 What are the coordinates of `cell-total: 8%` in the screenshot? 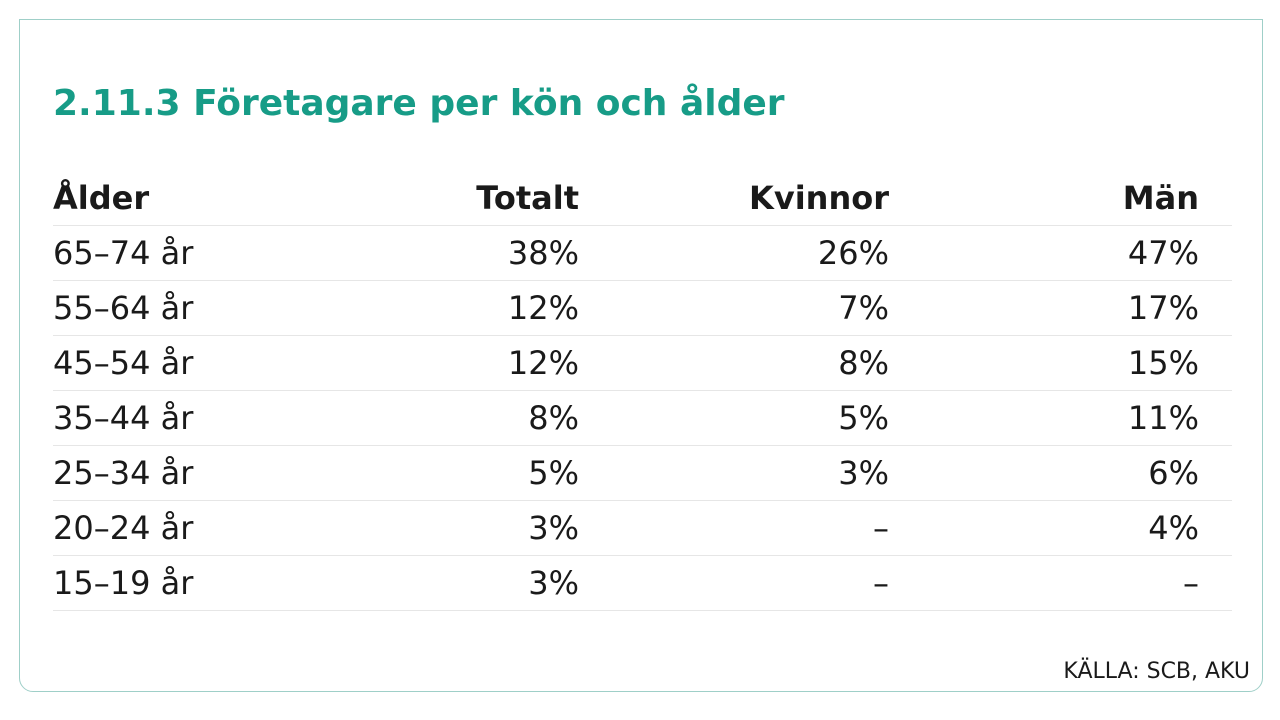 It's located at (391, 418).